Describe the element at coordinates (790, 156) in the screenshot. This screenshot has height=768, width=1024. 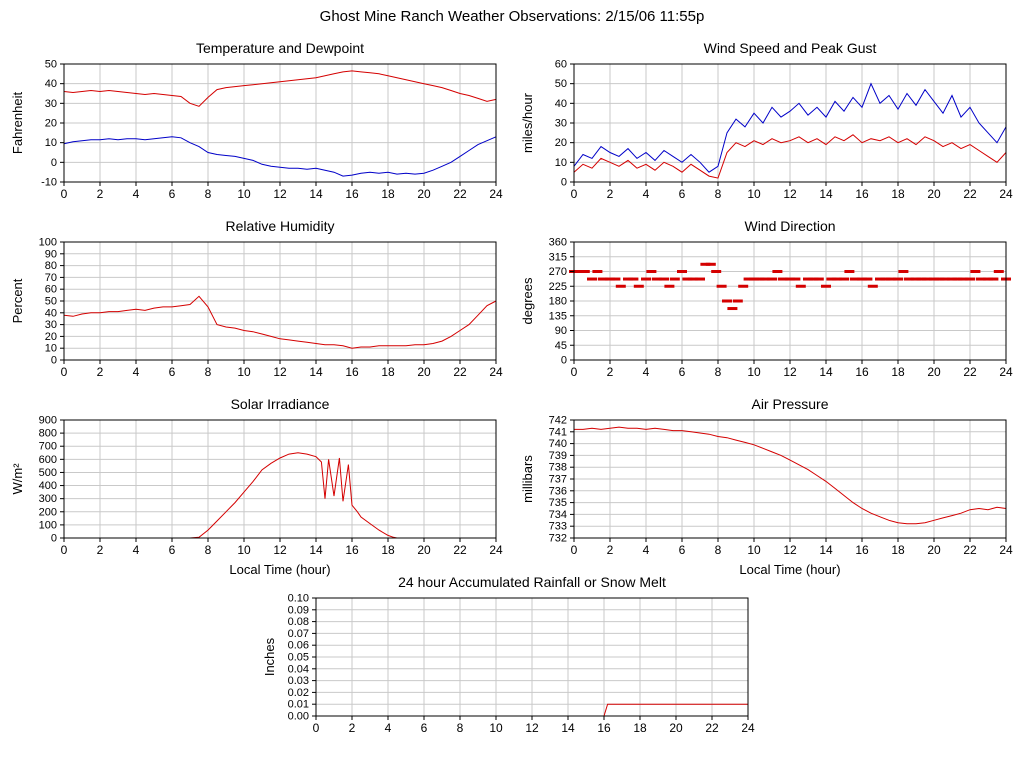
I see `series-wind-speed` at that location.